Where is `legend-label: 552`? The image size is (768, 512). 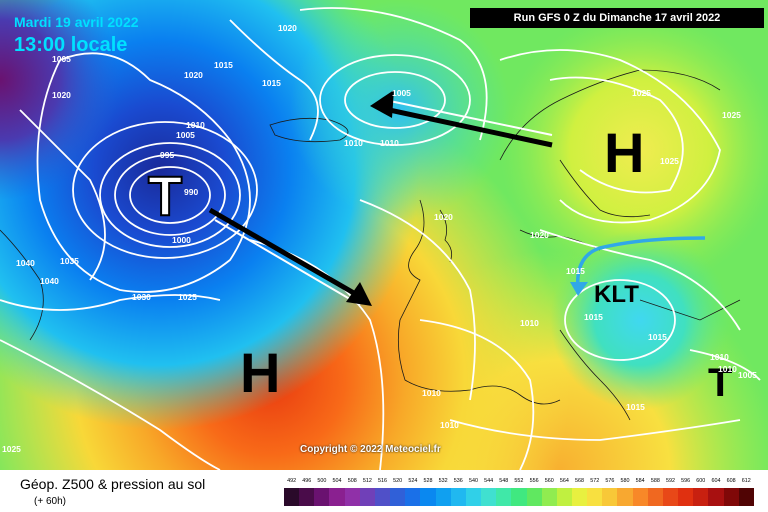 legend-label: 552 is located at coordinates (519, 481).